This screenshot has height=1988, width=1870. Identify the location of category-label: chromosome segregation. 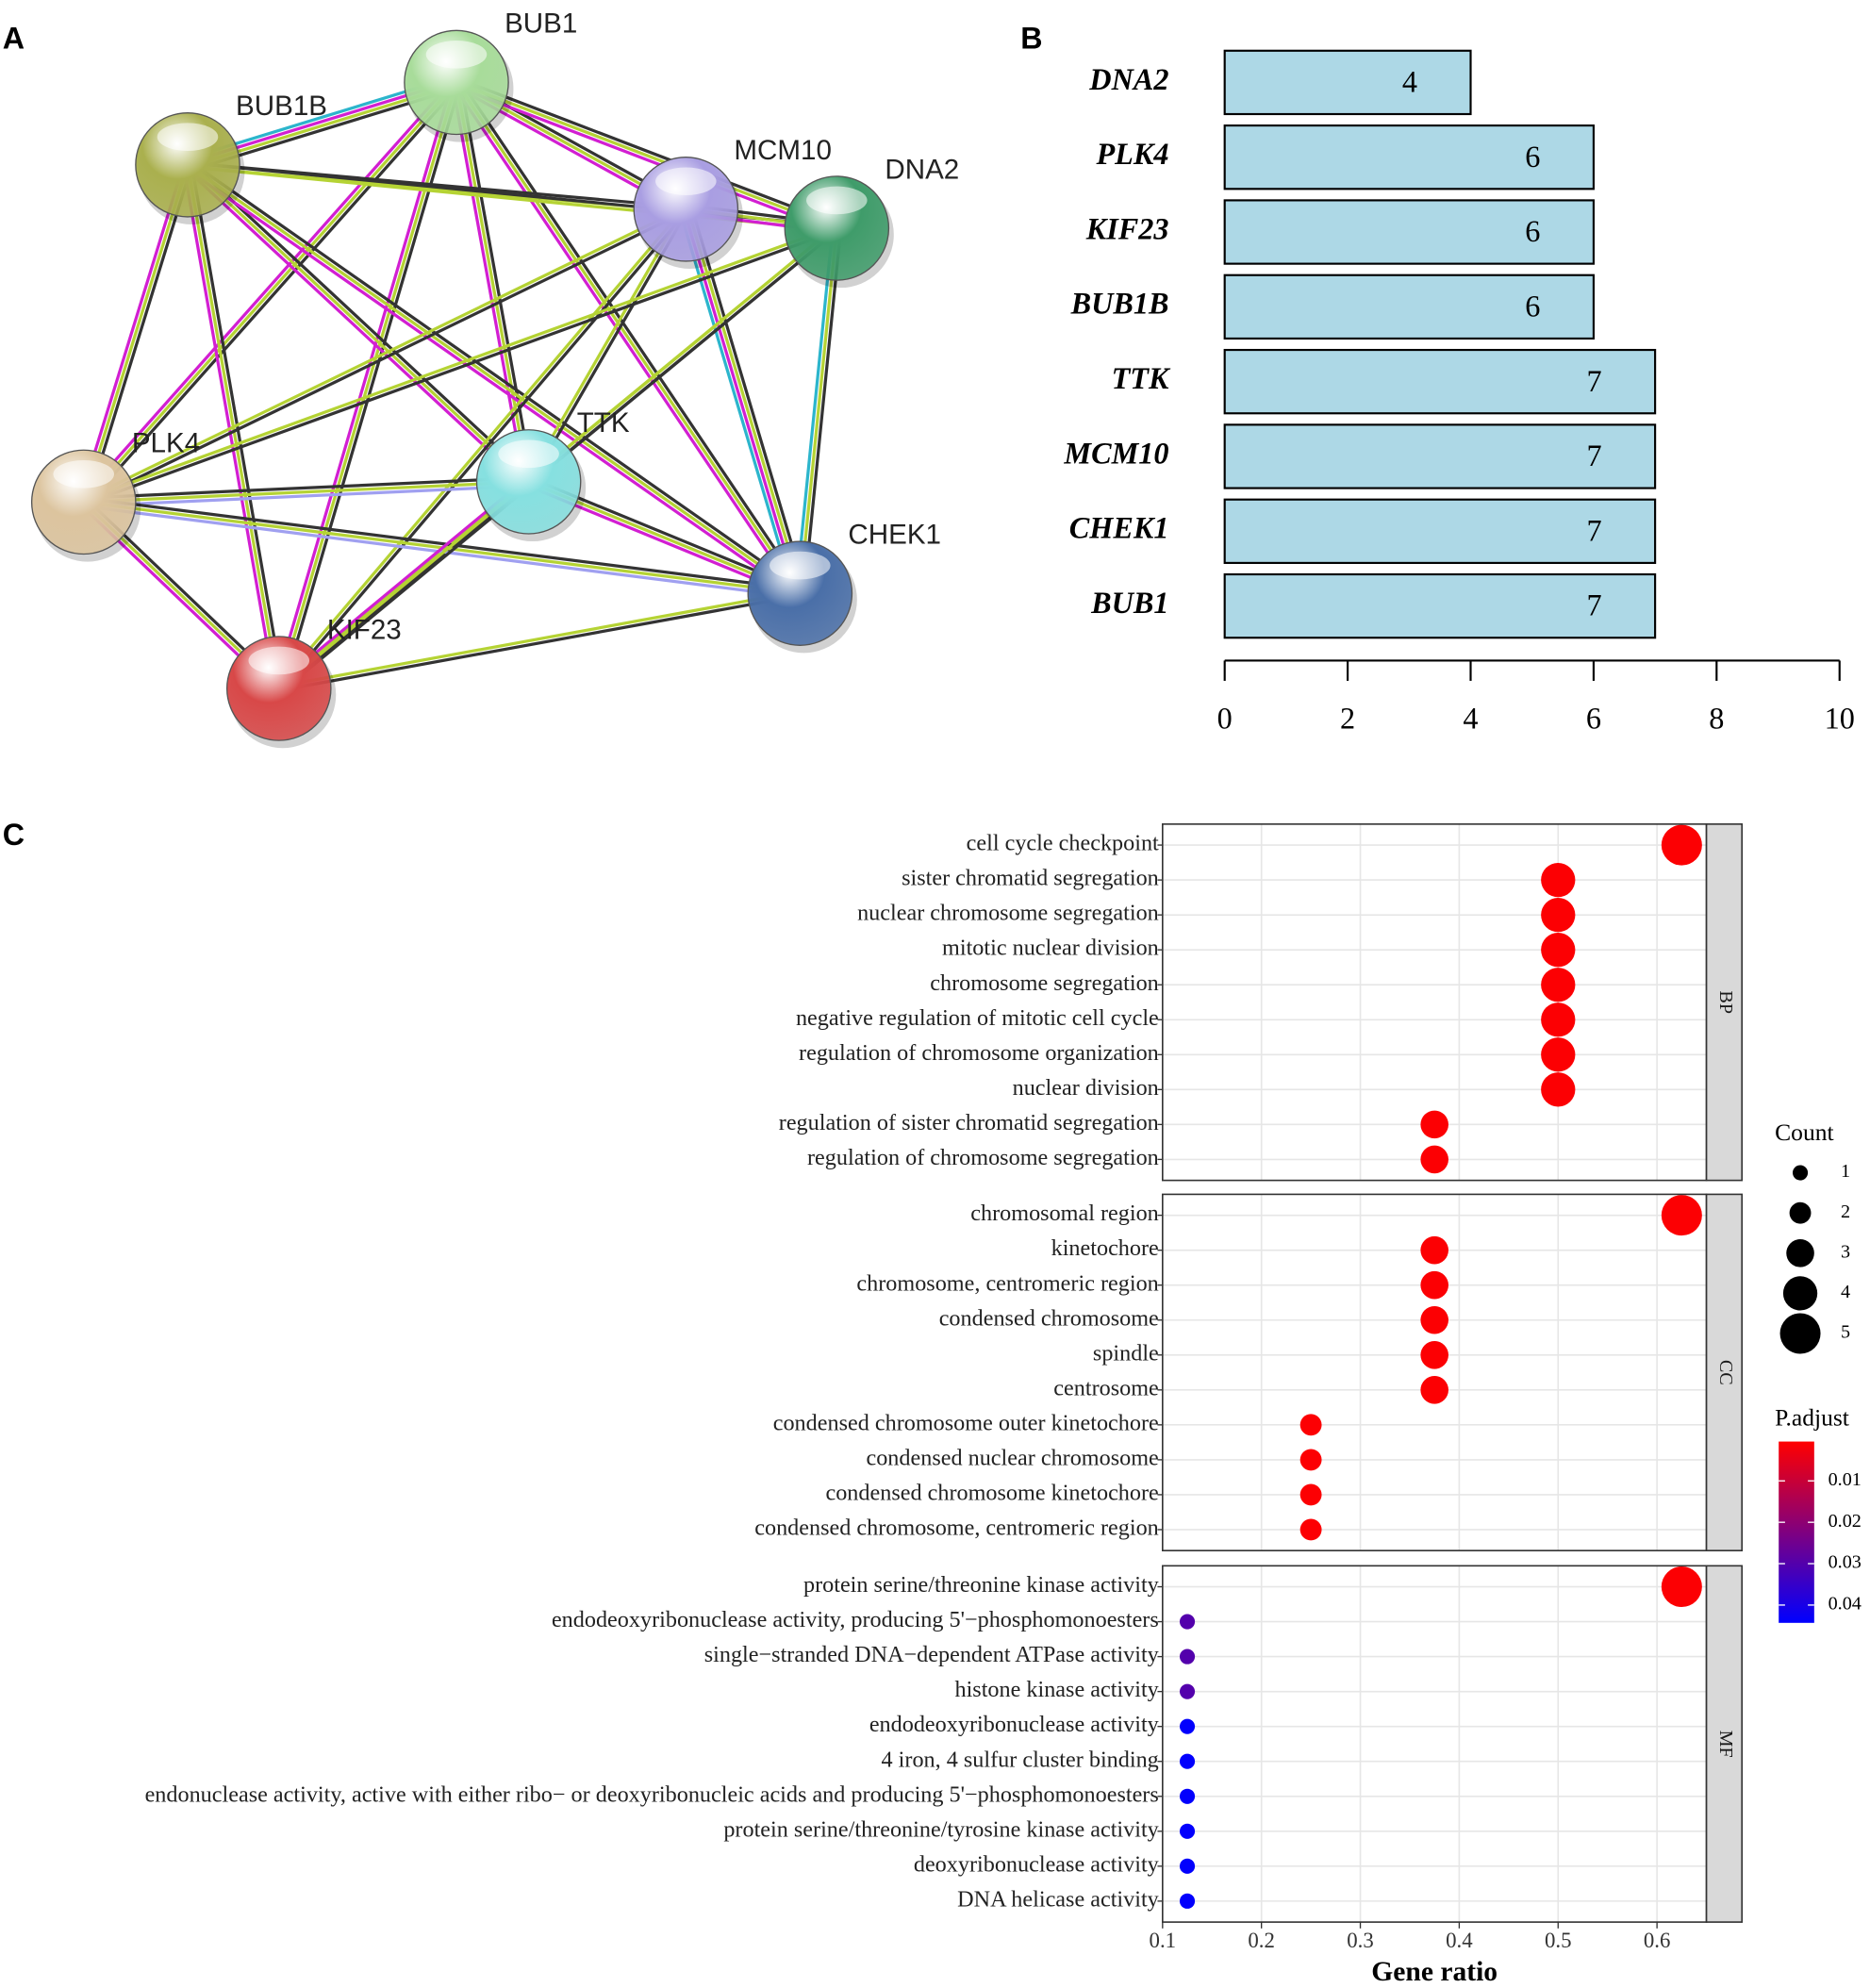
(1044, 983).